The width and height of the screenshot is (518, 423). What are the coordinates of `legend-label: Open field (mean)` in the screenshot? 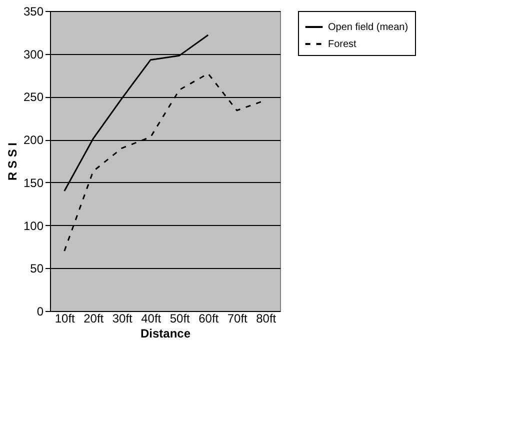 It's located at (368, 27).